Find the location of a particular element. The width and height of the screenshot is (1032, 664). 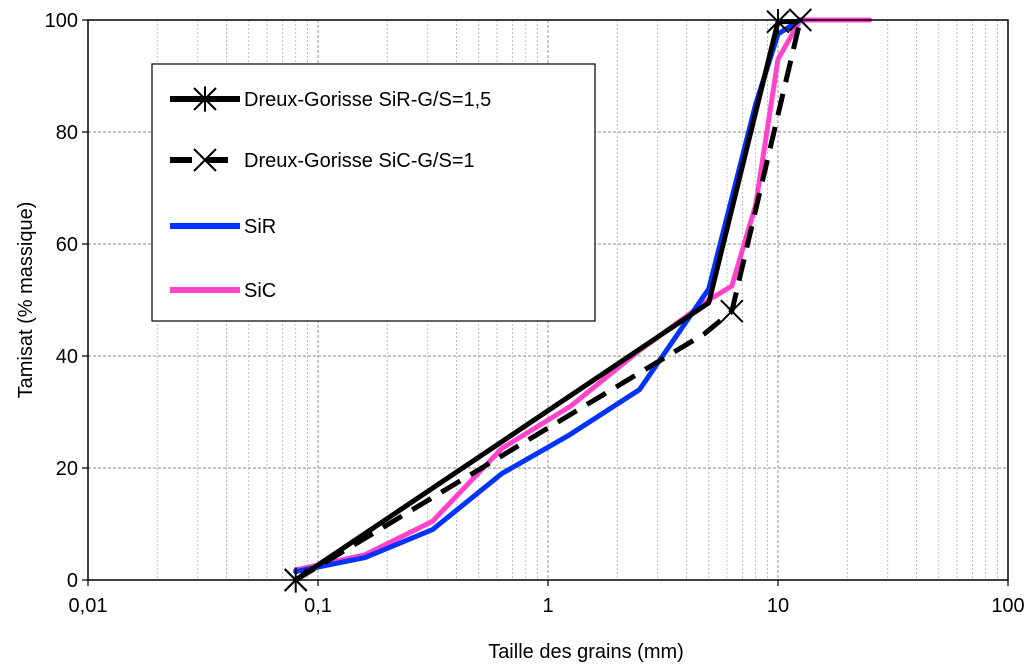

y-tick-label: 80 is located at coordinates (67, 133).